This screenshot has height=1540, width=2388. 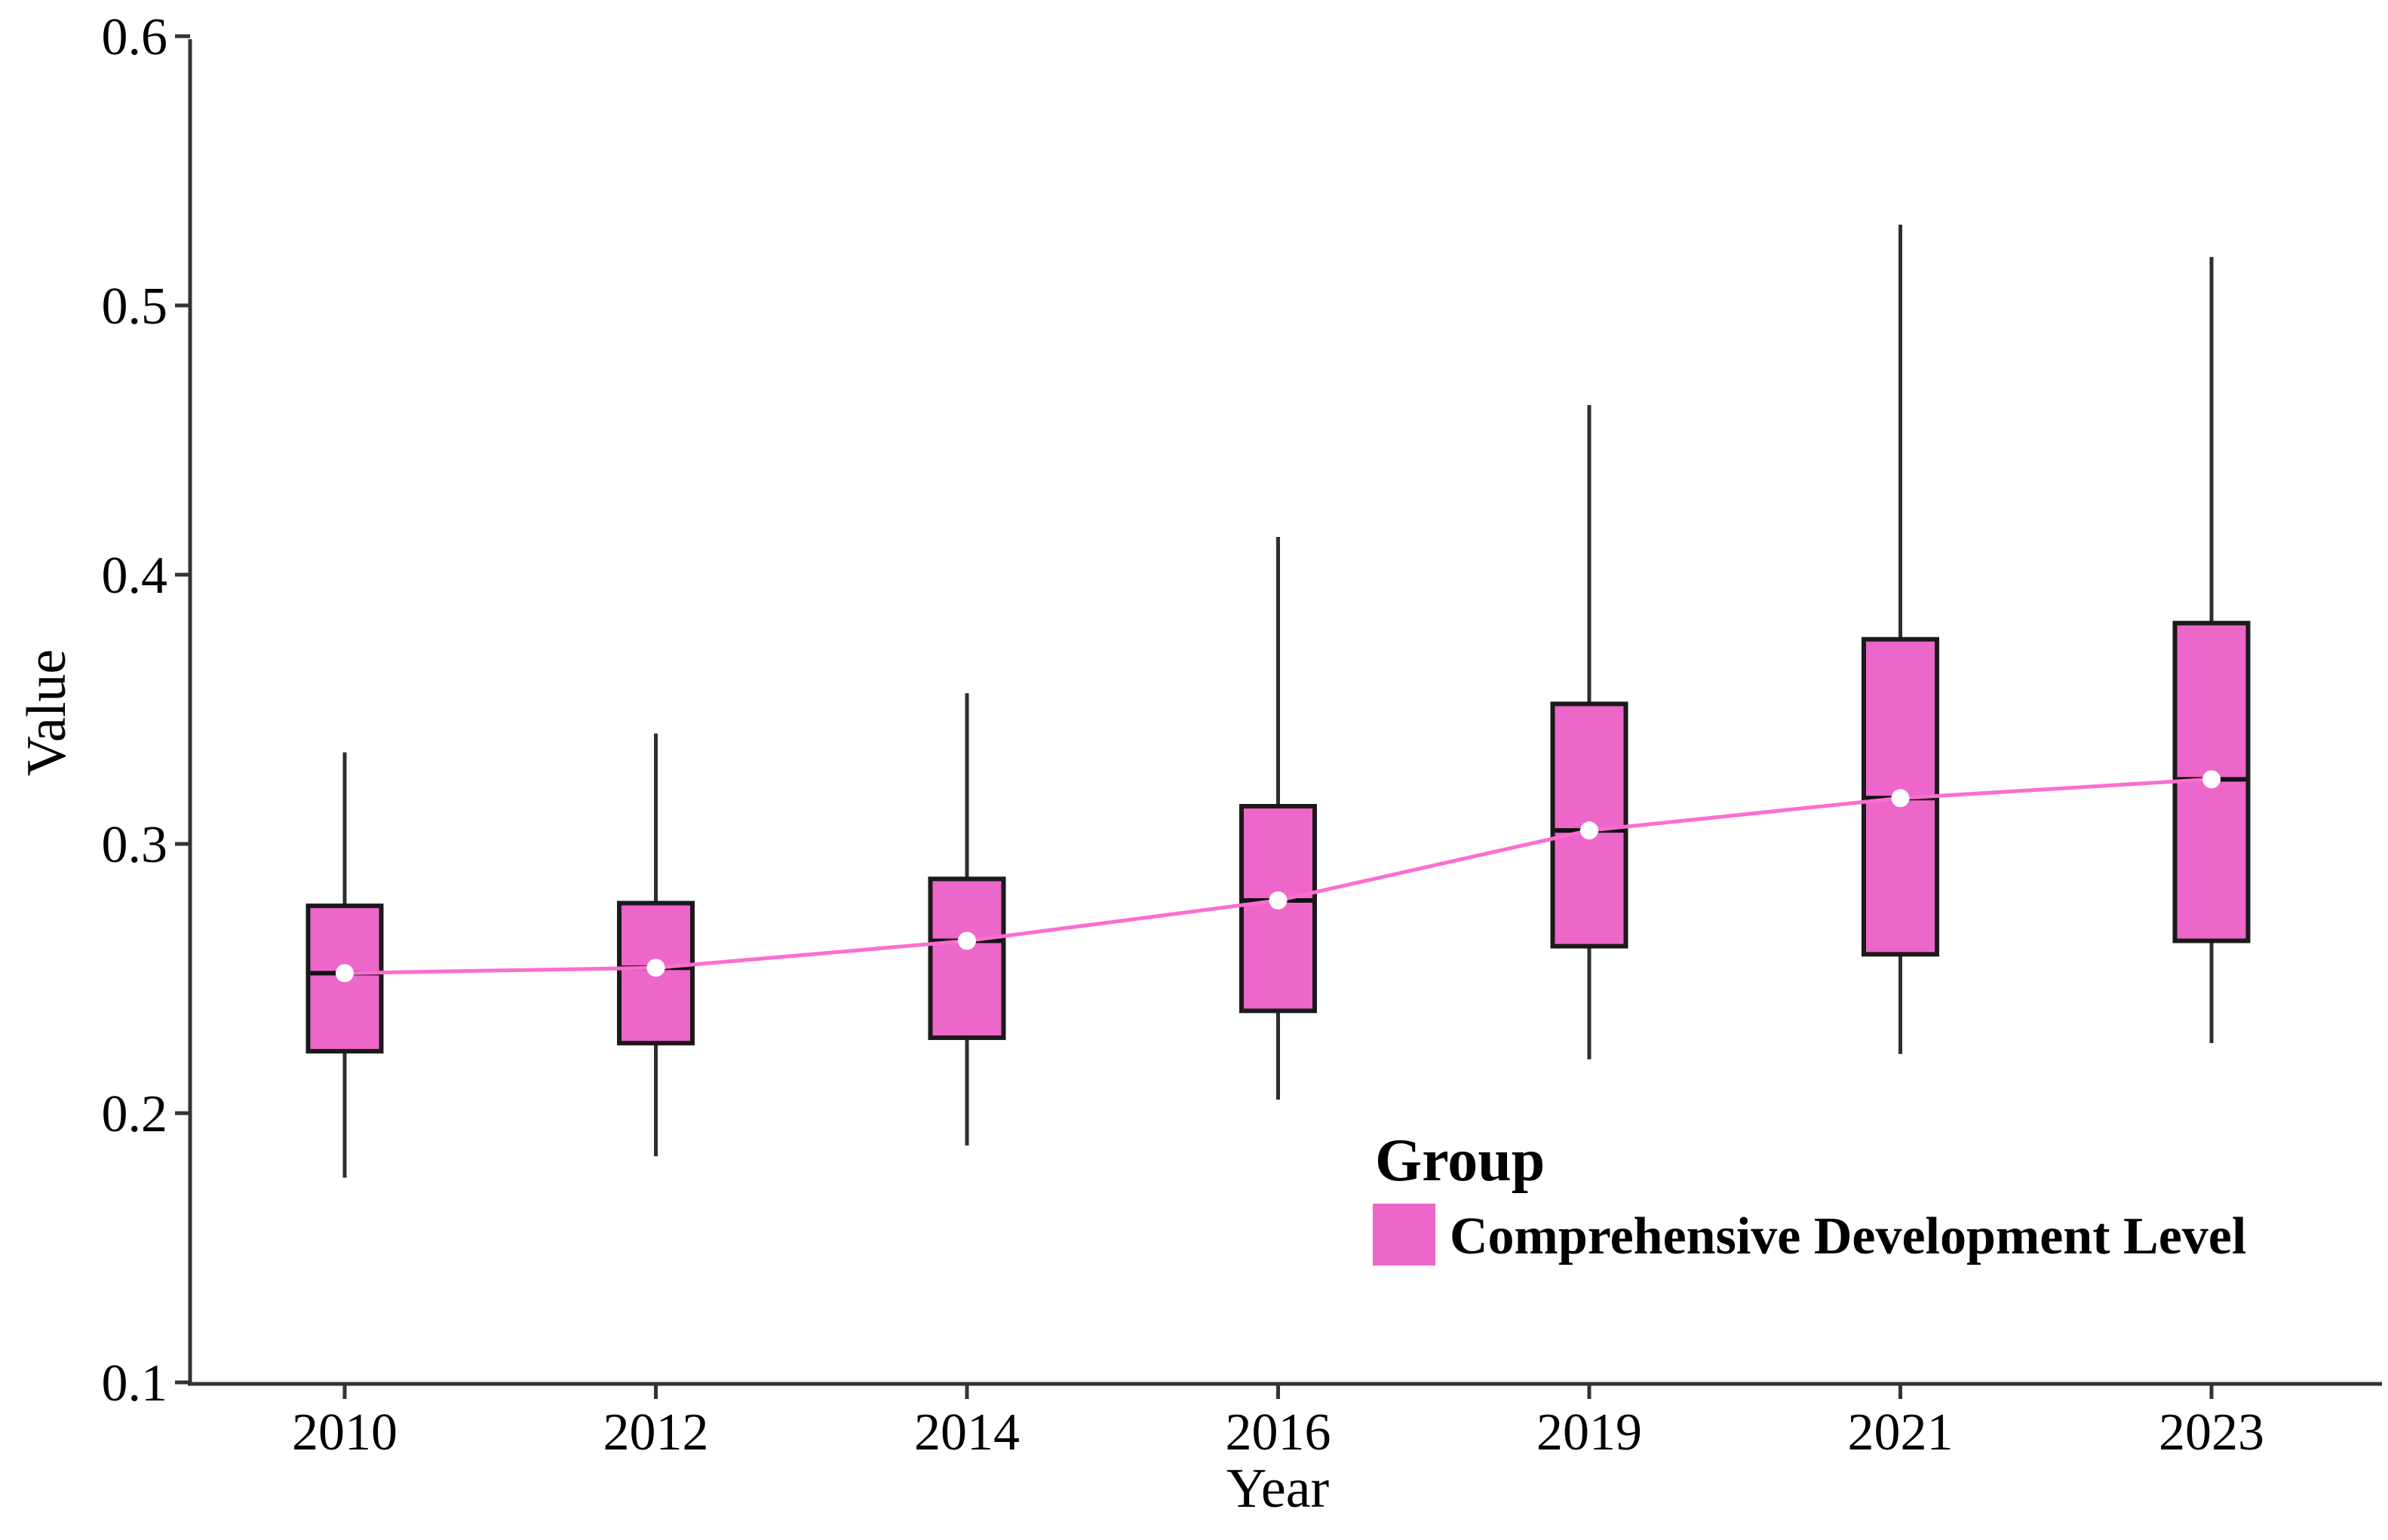 I want to click on x-tick-label: 2016, so click(x=1279, y=1432).